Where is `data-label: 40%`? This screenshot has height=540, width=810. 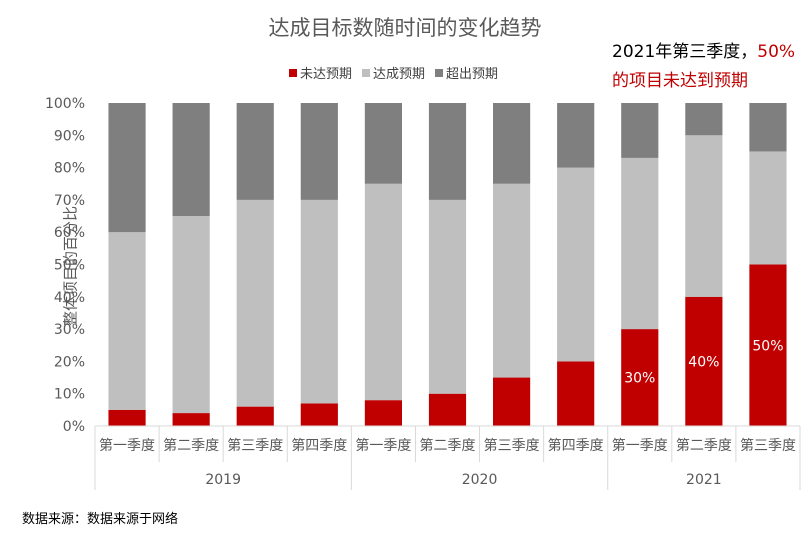 data-label: 40% is located at coordinates (703, 362).